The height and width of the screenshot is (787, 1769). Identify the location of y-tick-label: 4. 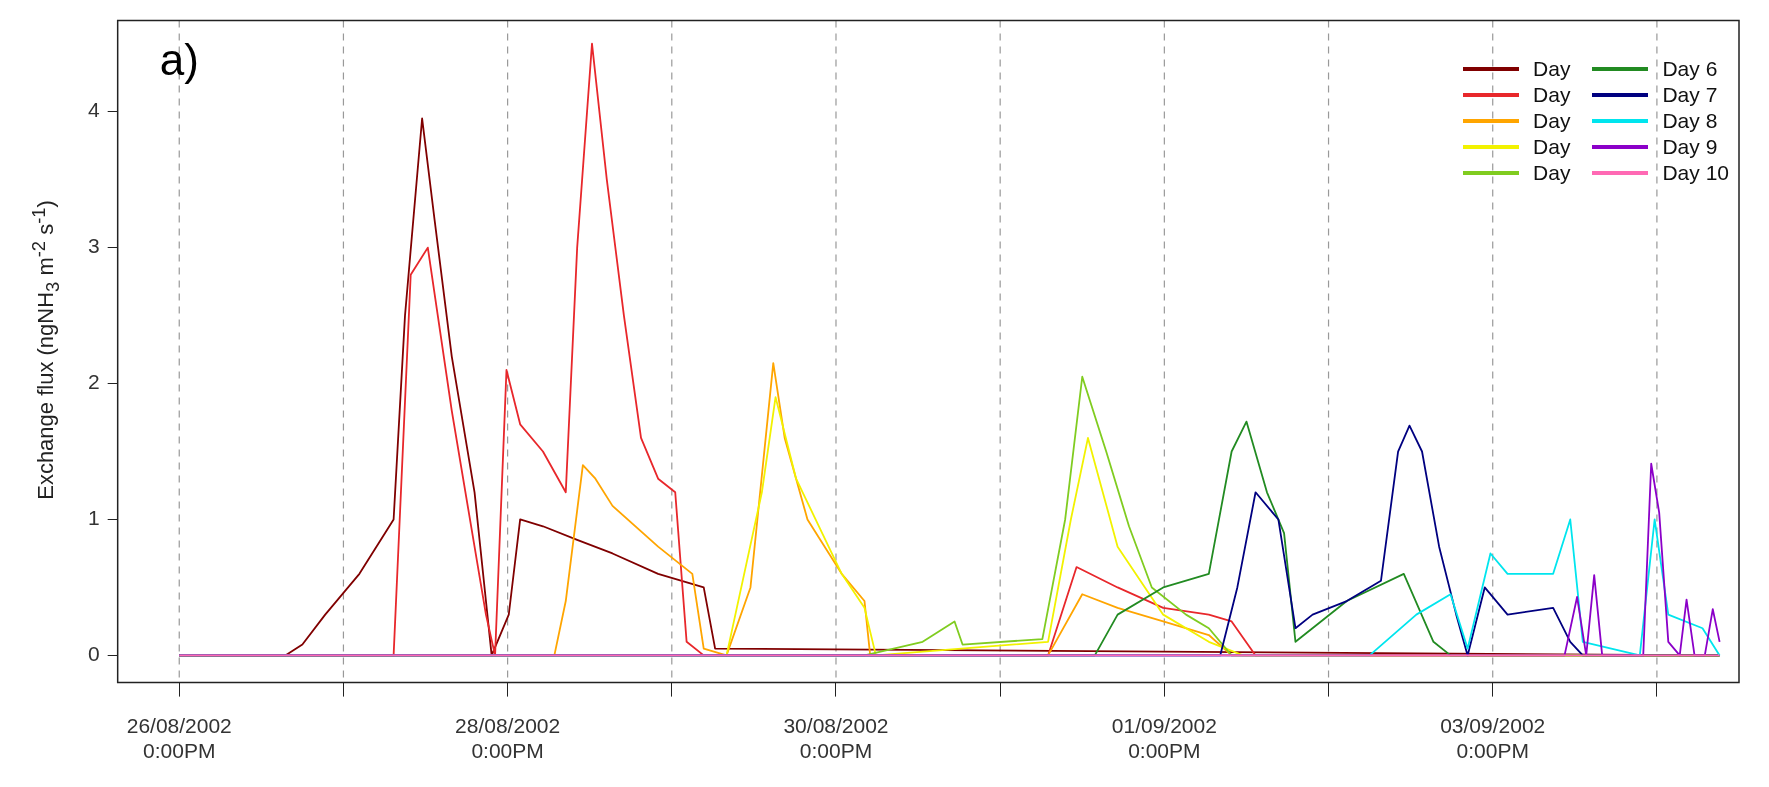
(93, 110).